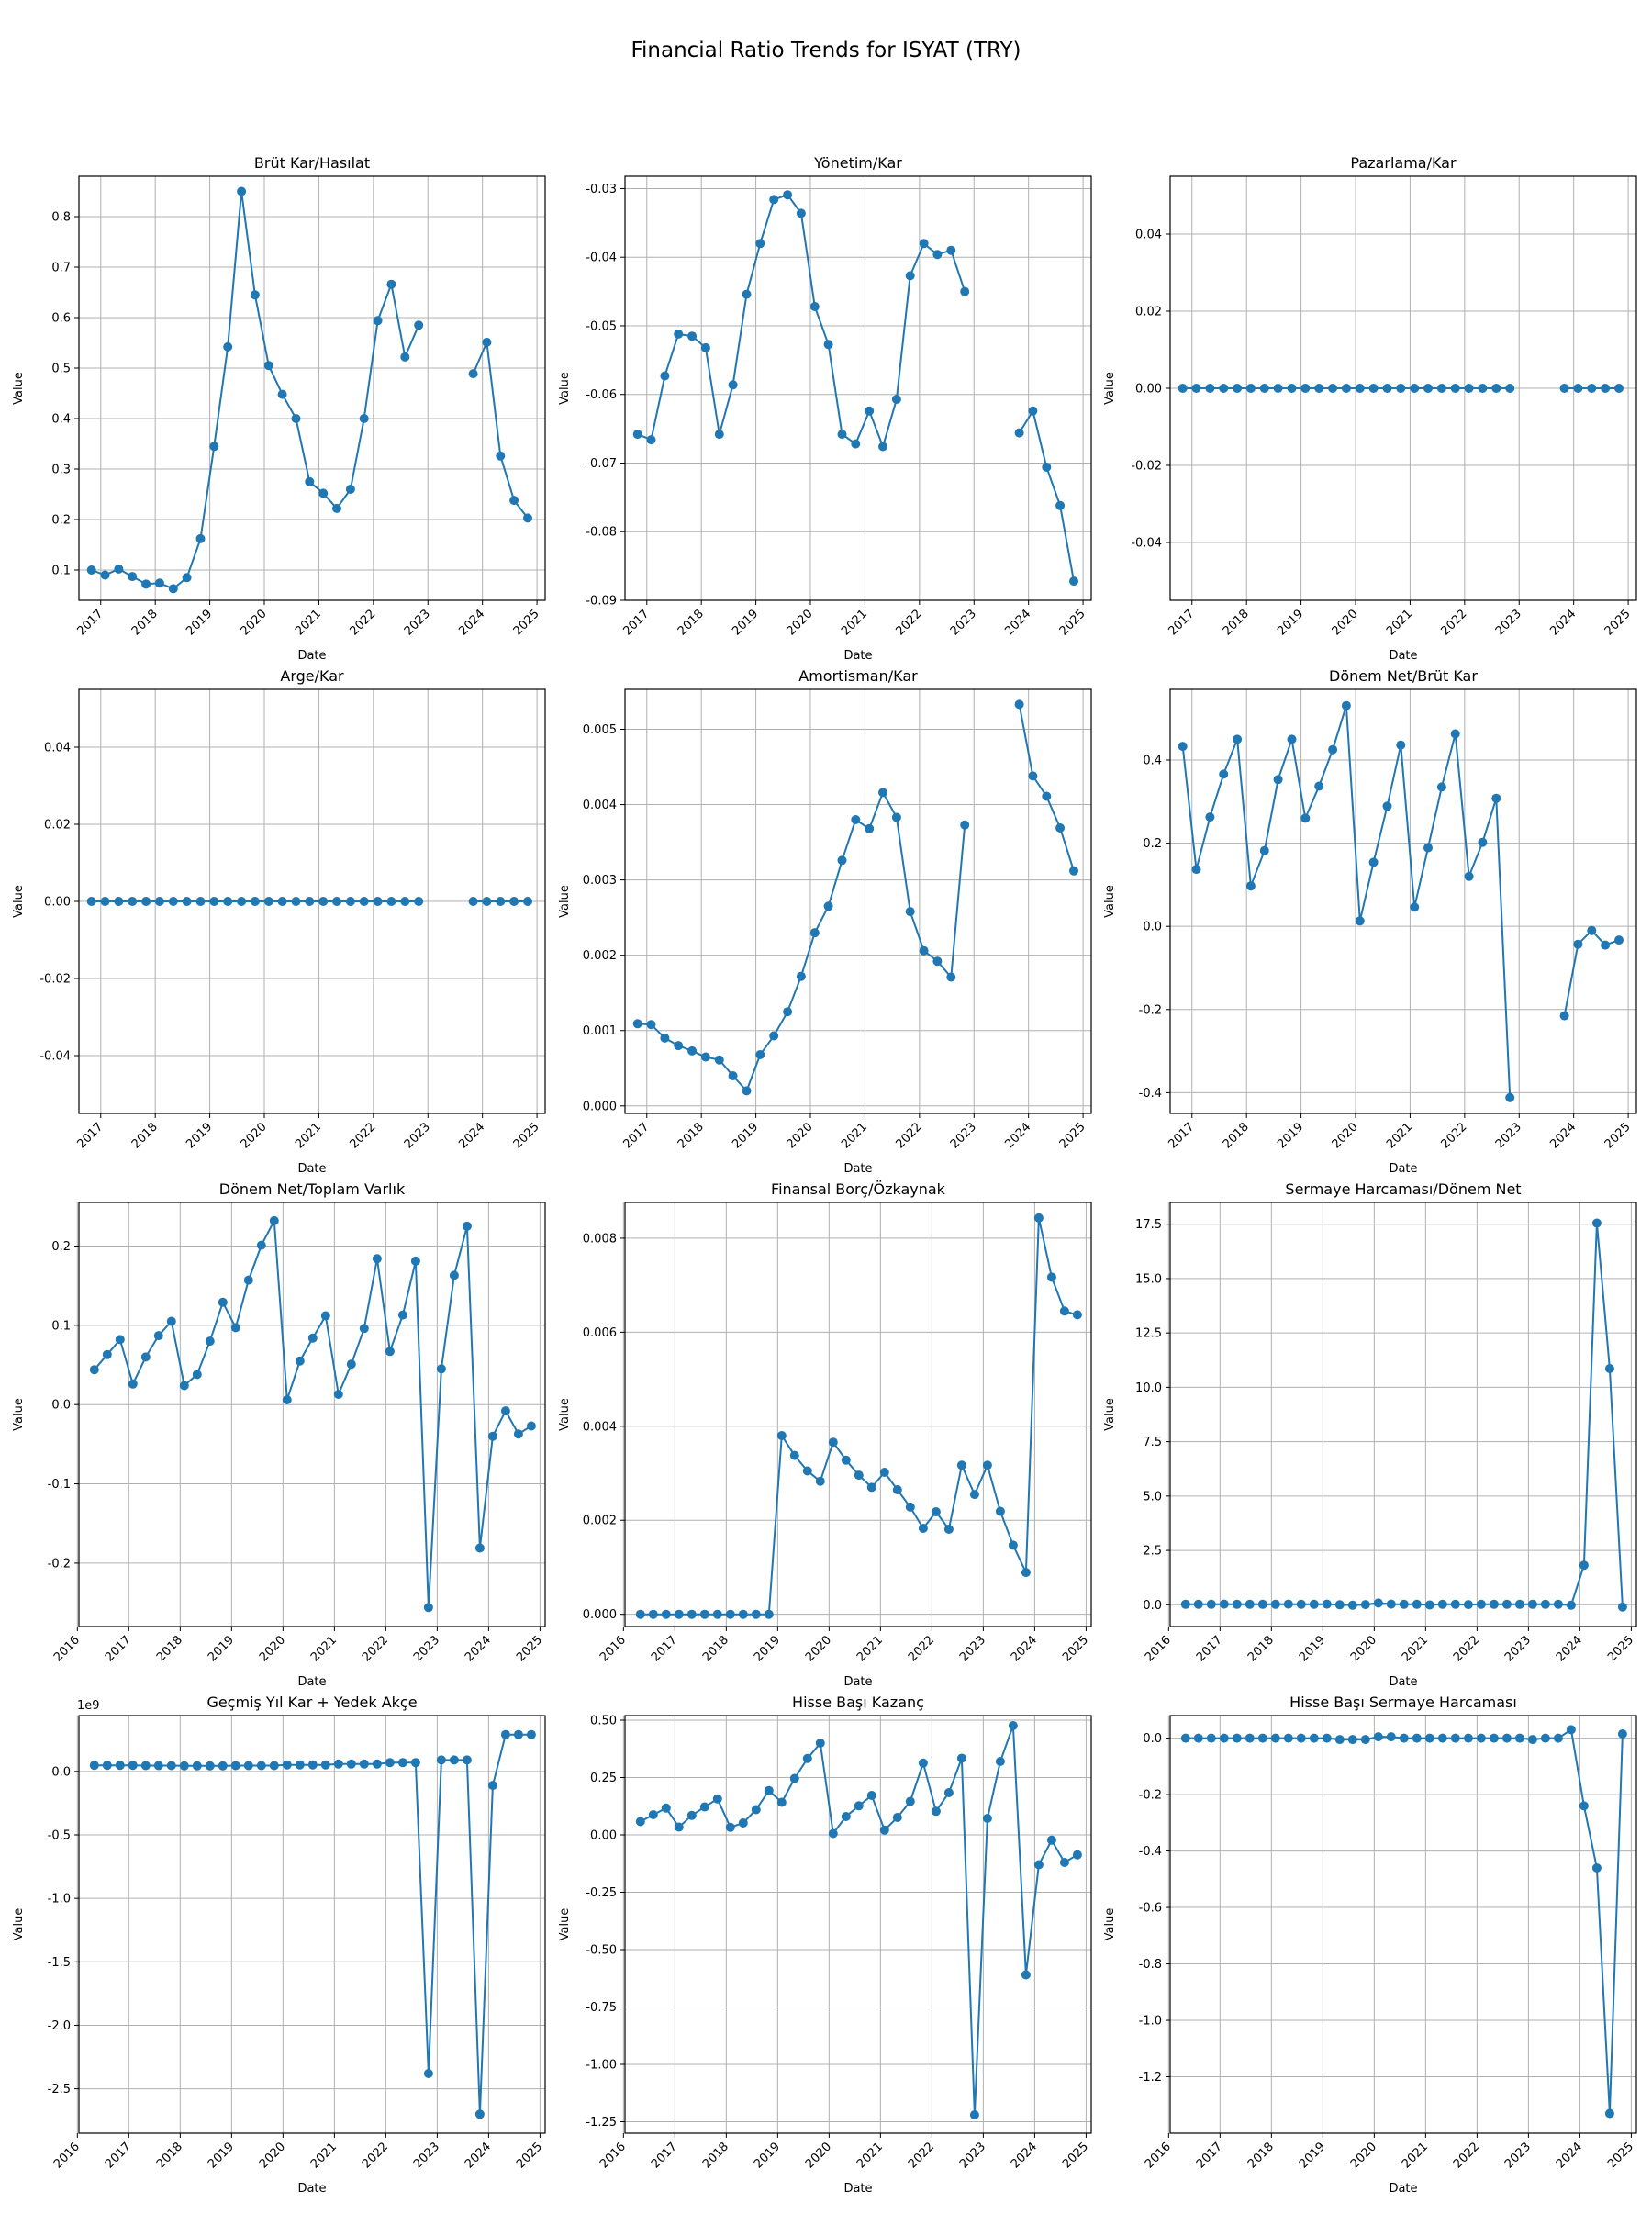 This screenshot has height=2225, width=1652. What do you see at coordinates (312, 676) in the screenshot?
I see `chart-title: Arge/Kar` at bounding box center [312, 676].